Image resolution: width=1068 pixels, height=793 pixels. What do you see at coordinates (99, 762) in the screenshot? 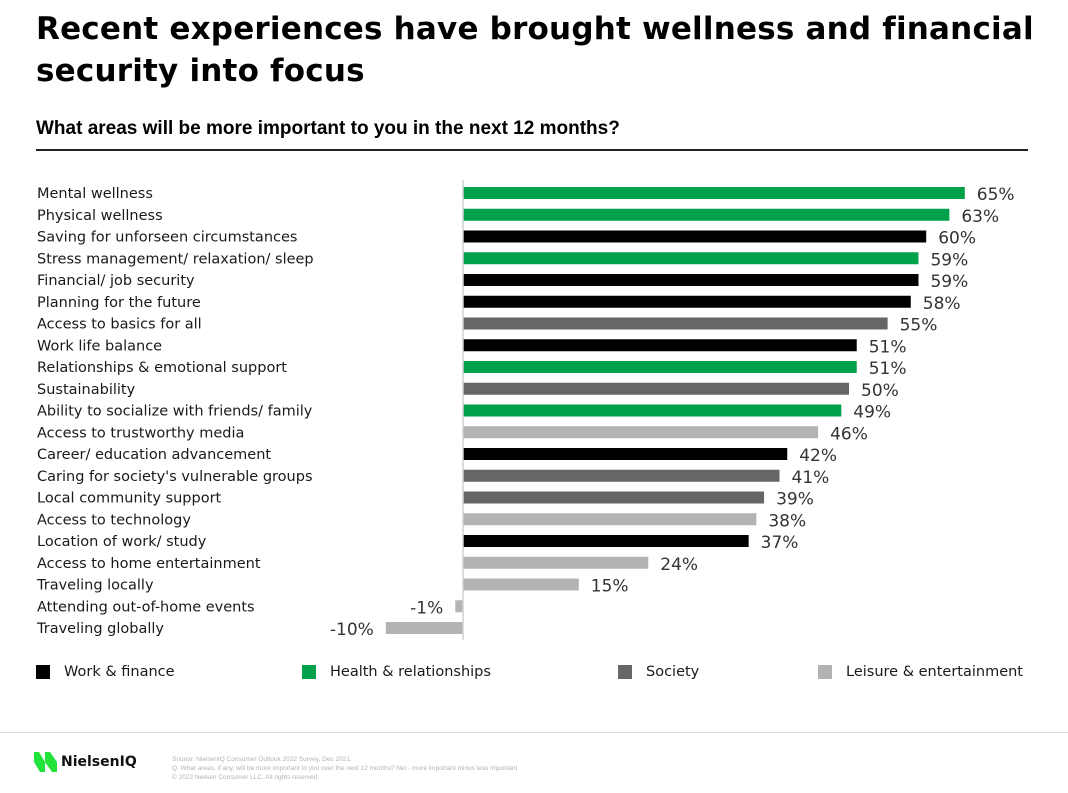
I see `logo-wordmark: NielsenIQ` at bounding box center [99, 762].